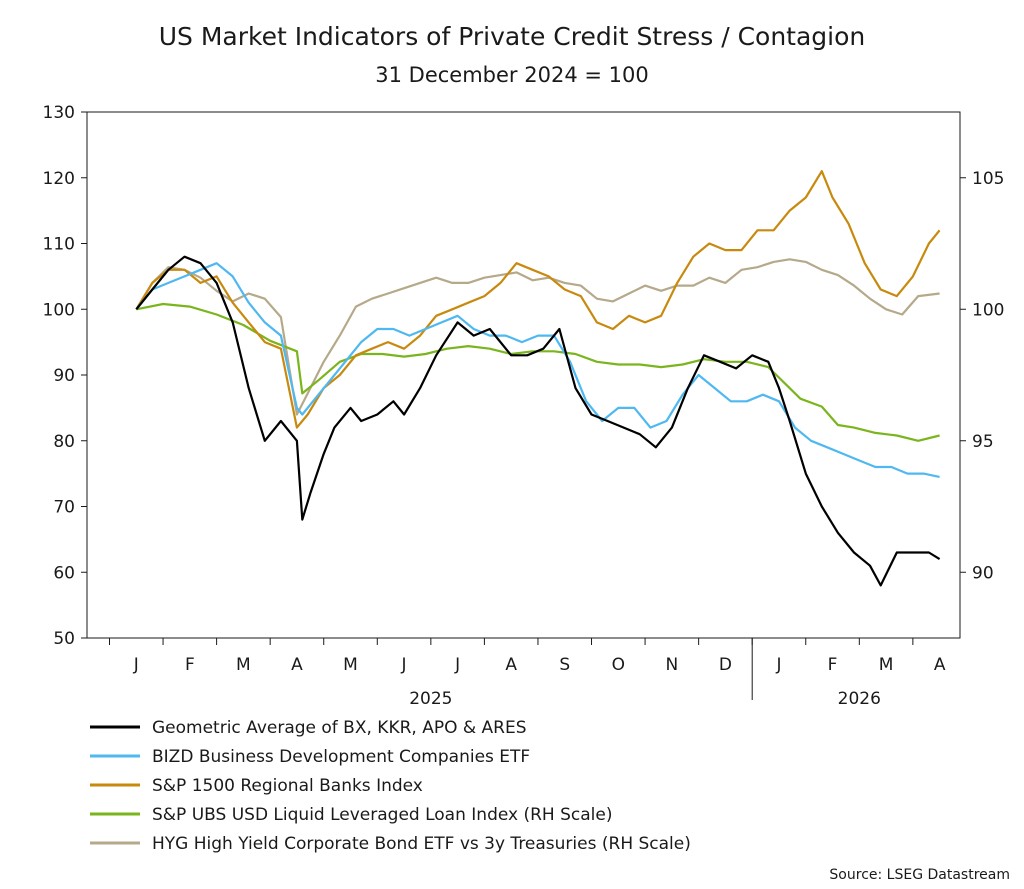  What do you see at coordinates (983, 442) in the screenshot?
I see `right-tick-label: 95` at bounding box center [983, 442].